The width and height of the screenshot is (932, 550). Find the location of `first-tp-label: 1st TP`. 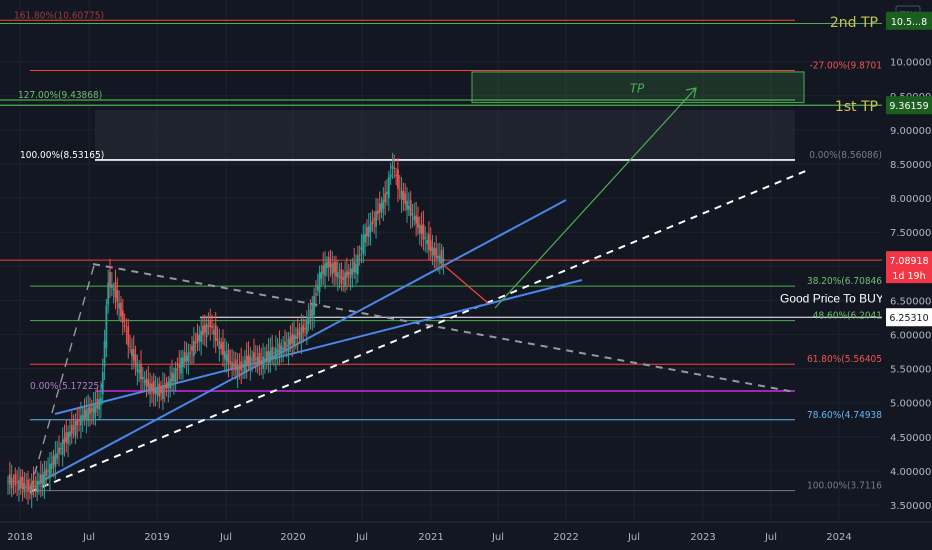

first-tp-label: 1st TP is located at coordinates (856, 107).